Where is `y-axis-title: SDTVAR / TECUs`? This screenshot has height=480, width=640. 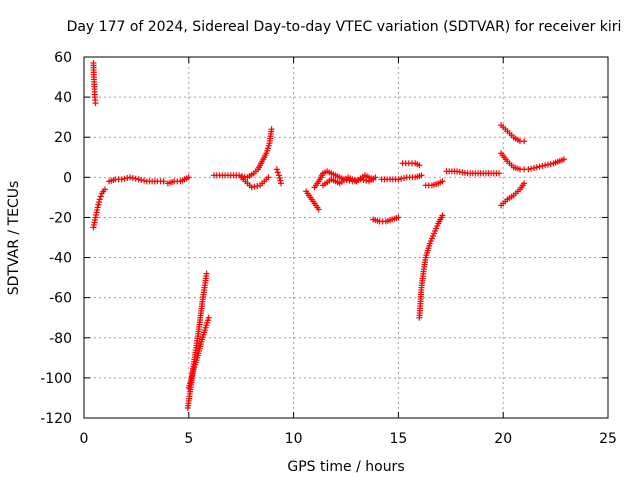
y-axis-title: SDTVAR / TECUs is located at coordinates (14, 238).